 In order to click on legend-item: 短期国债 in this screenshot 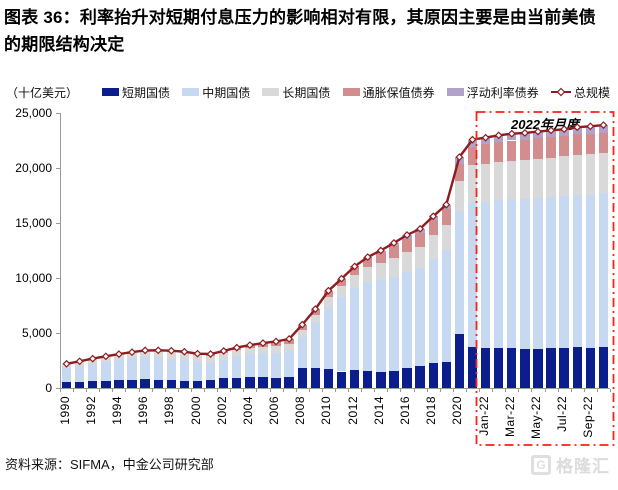, I will do `click(136, 92)`.